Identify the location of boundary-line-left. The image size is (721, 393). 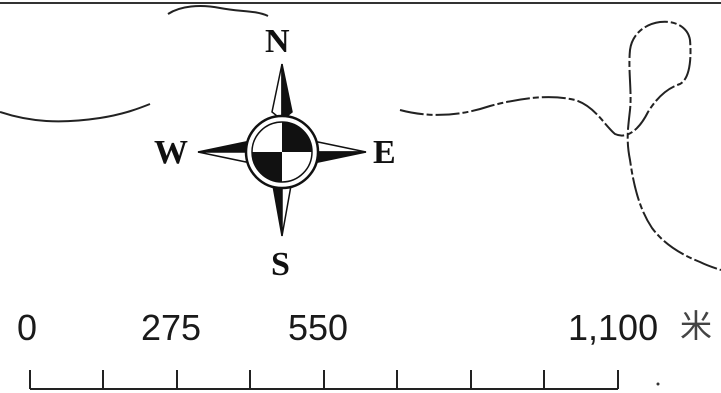
(75, 113).